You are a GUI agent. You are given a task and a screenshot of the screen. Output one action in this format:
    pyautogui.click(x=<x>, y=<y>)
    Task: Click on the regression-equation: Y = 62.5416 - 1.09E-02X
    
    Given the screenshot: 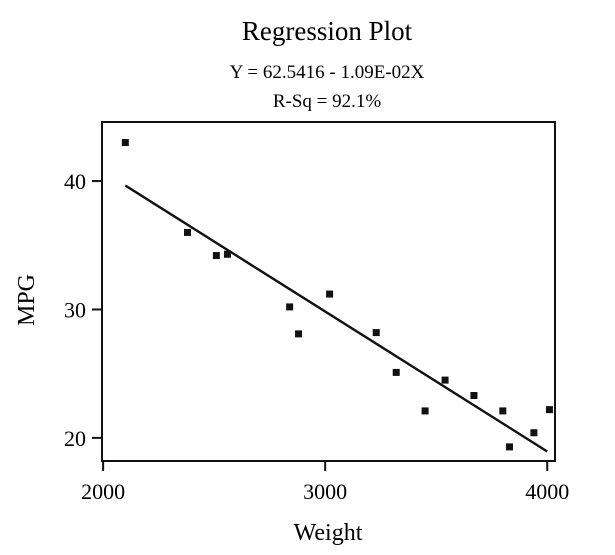 What is the action you would take?
    pyautogui.click(x=327, y=72)
    